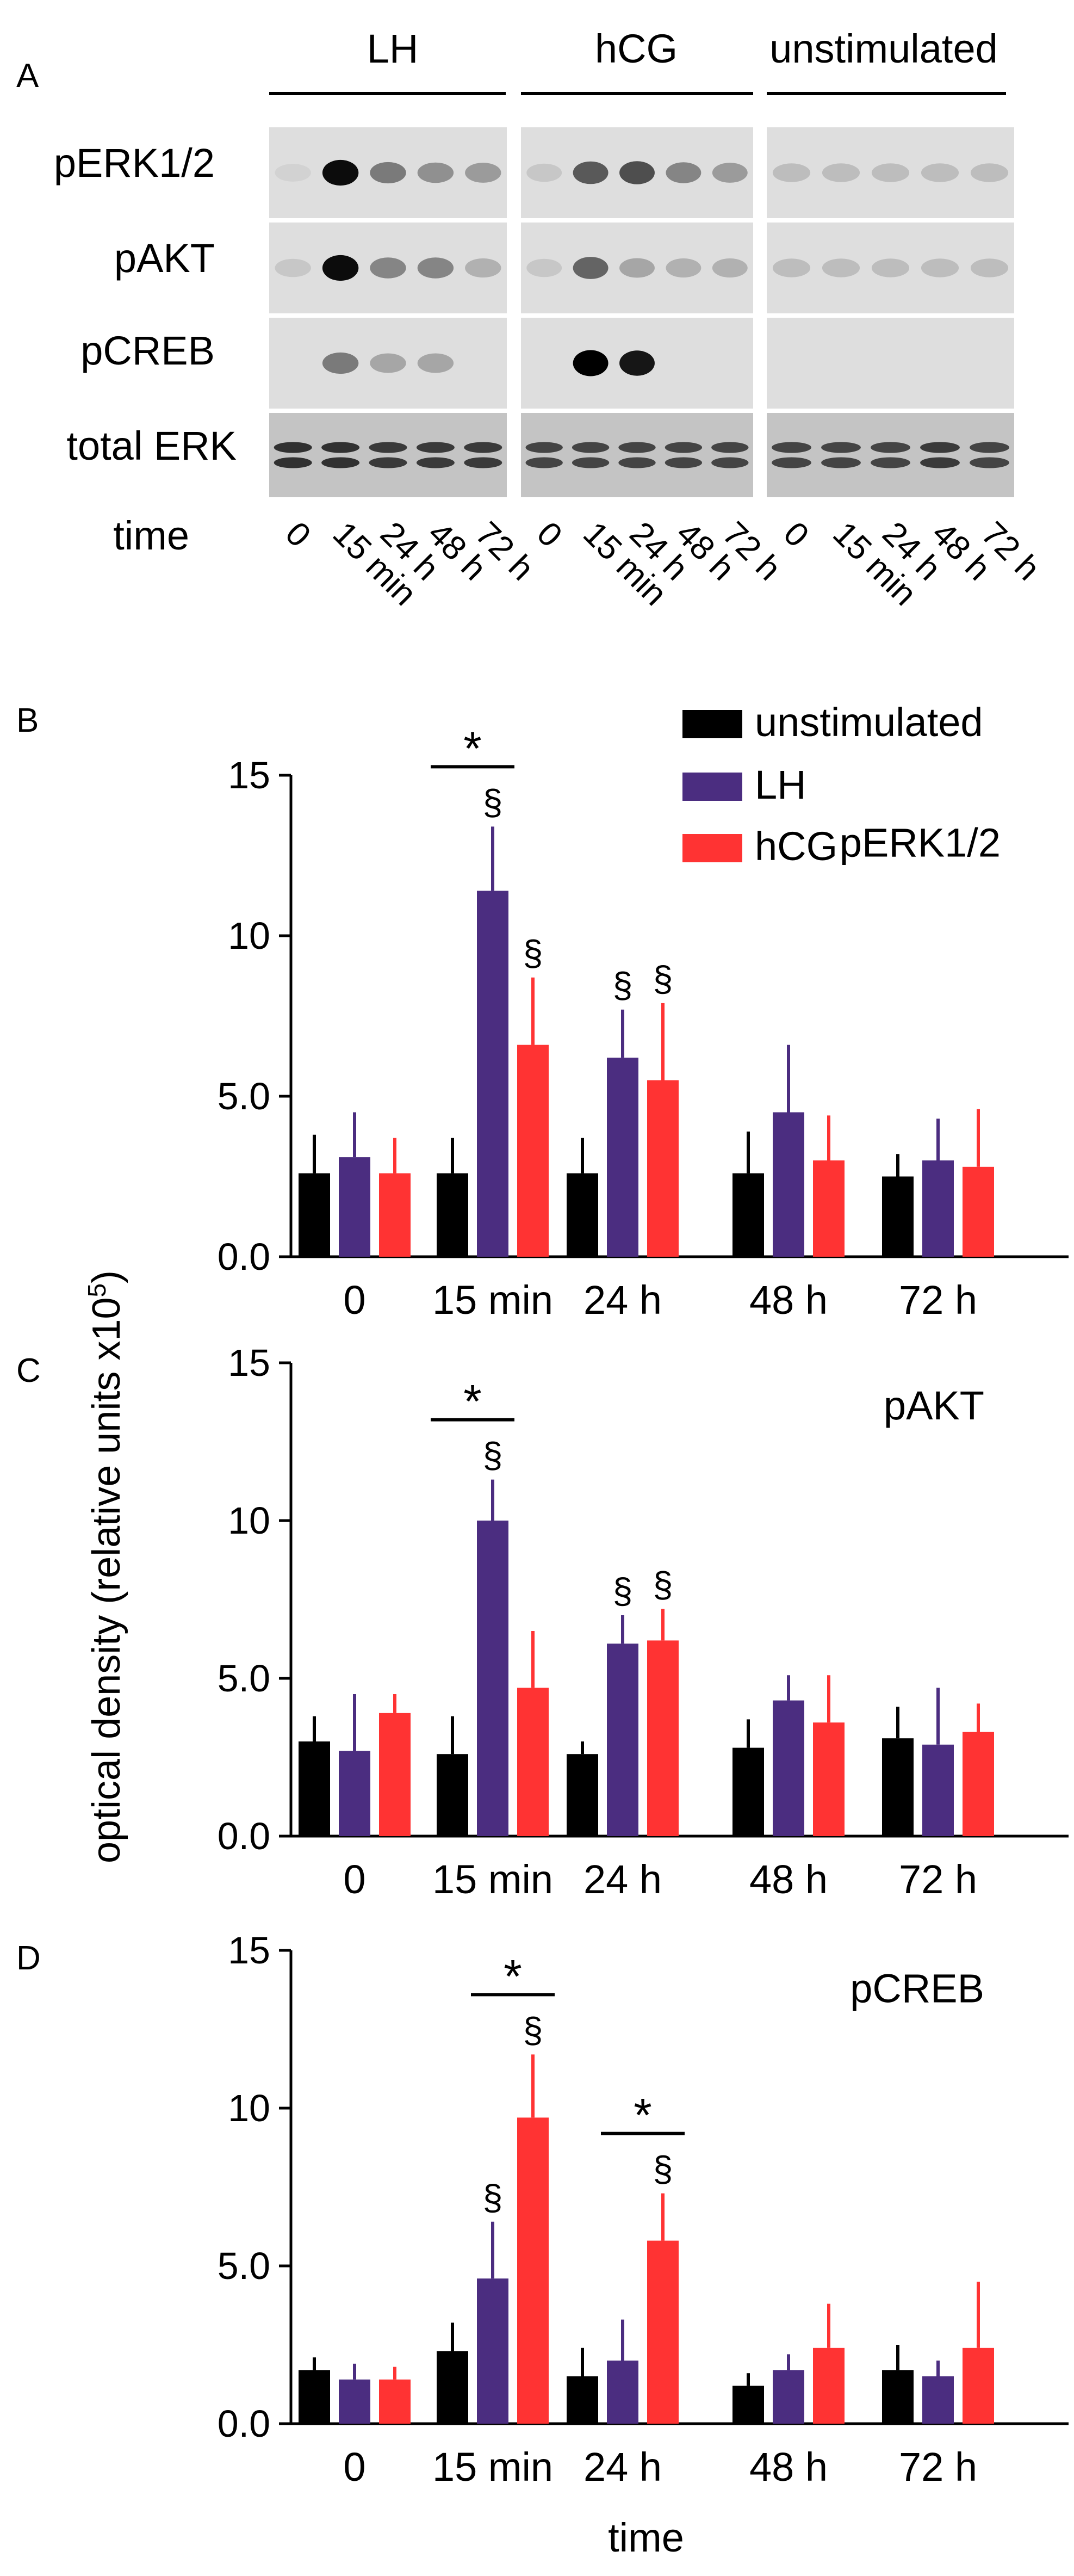 The width and height of the screenshot is (1074, 2576). Describe the element at coordinates (920, 843) in the screenshot. I see `chart-title: pERK1/2` at that location.